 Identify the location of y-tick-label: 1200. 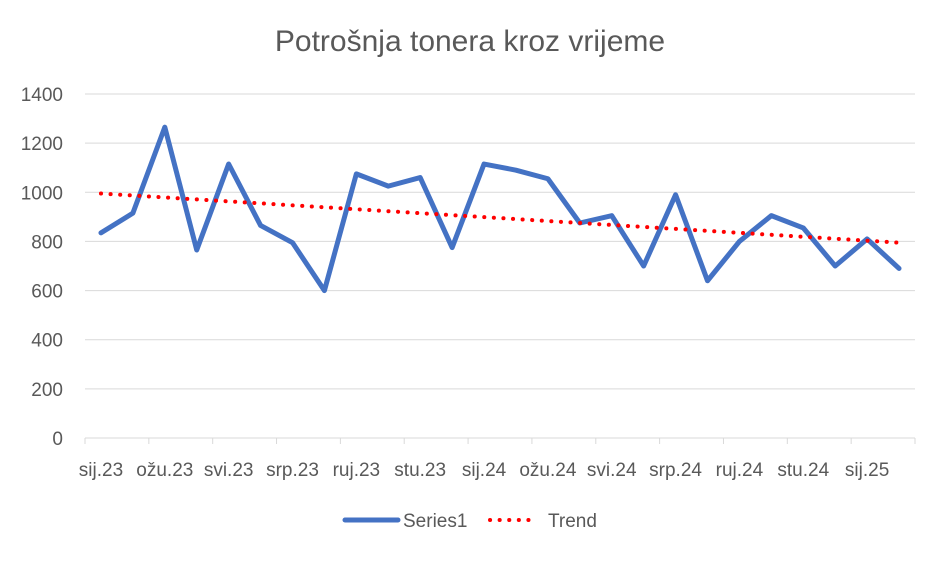
(42, 144).